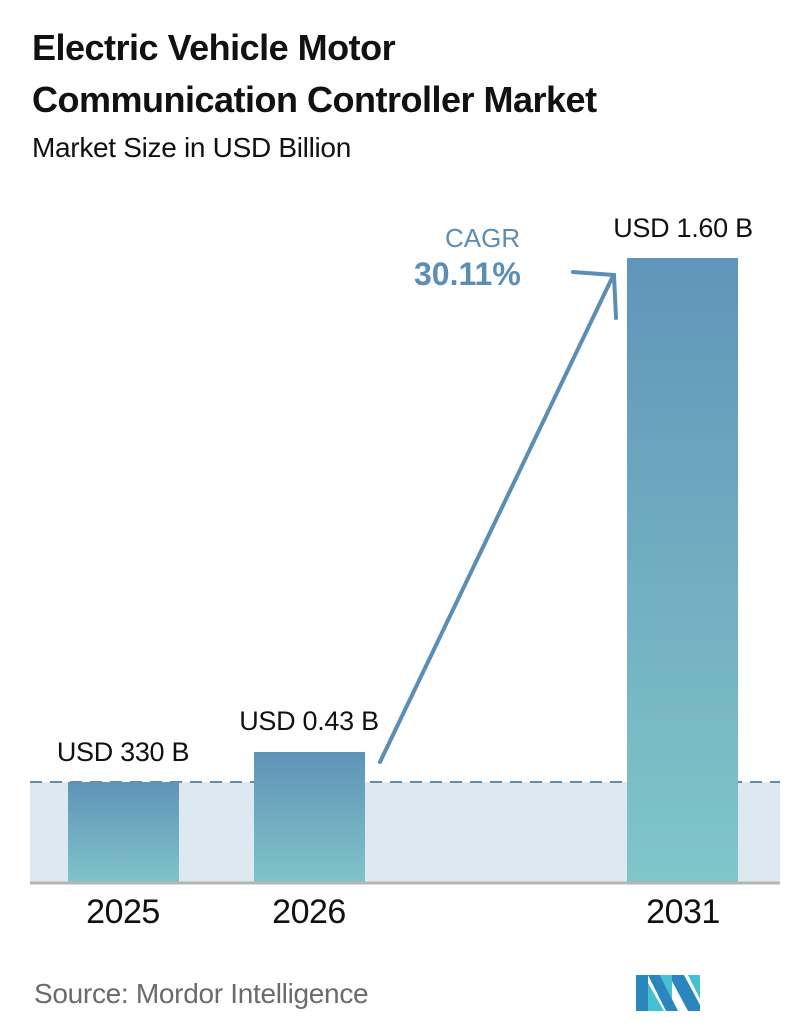 This screenshot has width=796, height=1034. What do you see at coordinates (682, 570) in the screenshot?
I see `bar-2031` at bounding box center [682, 570].